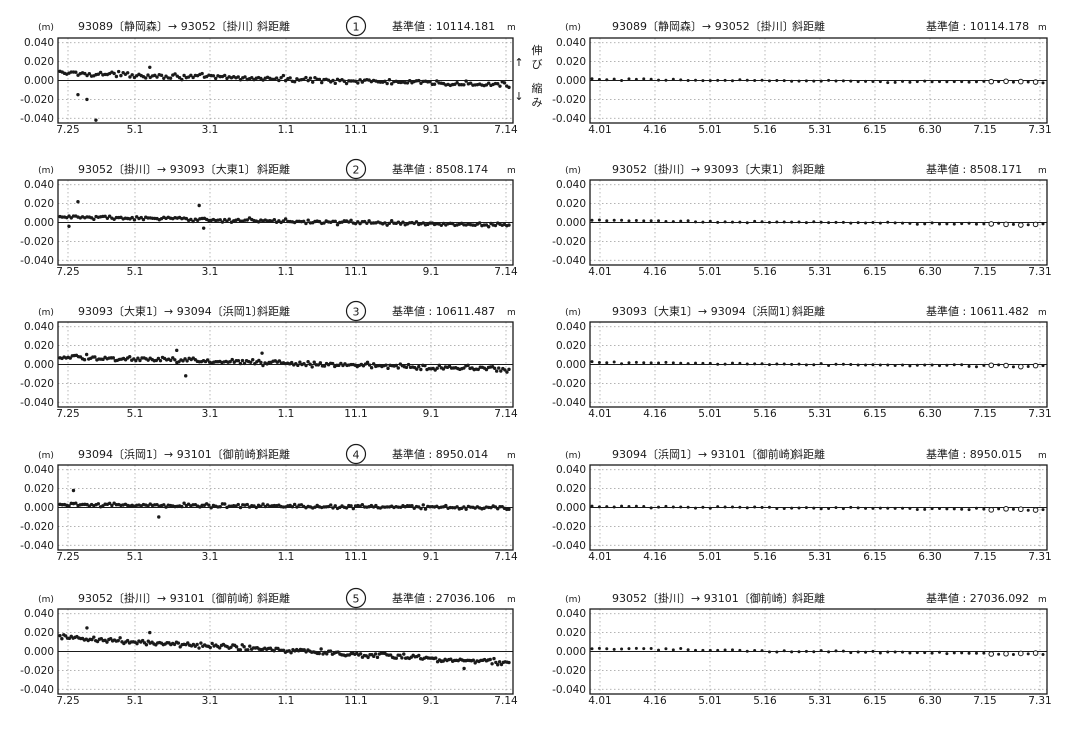 This screenshot has width=1073, height=730. Describe the element at coordinates (1039, 414) in the screenshot. I see `x-tick-label: 7.31` at that location.